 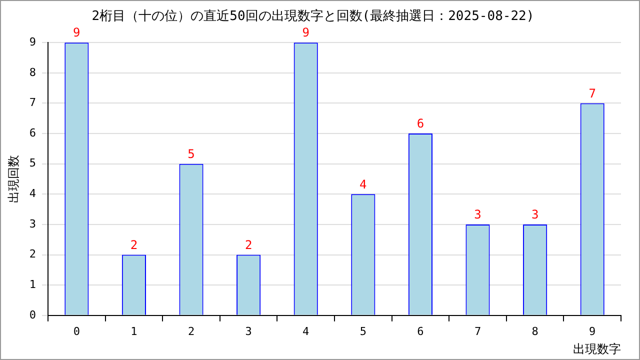 What do you see at coordinates (32, 103) in the screenshot?
I see `y-tick-label: 7` at bounding box center [32, 103].